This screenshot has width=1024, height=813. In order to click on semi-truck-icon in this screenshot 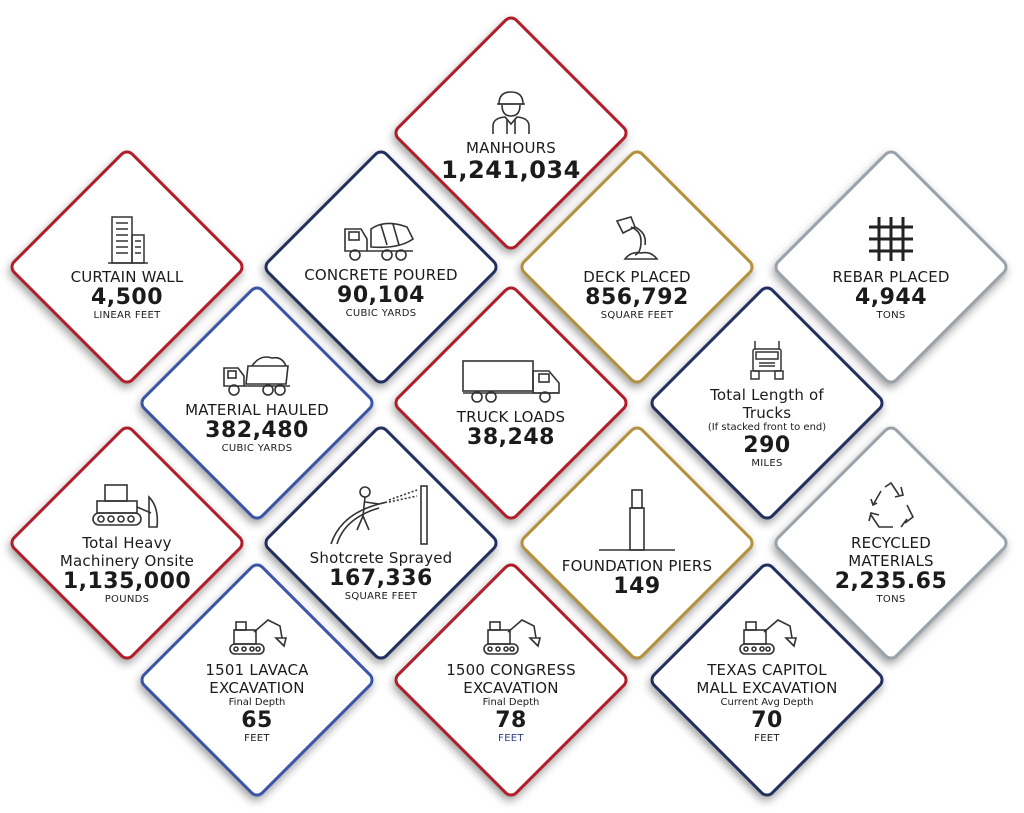, I will do `click(767, 360)`.